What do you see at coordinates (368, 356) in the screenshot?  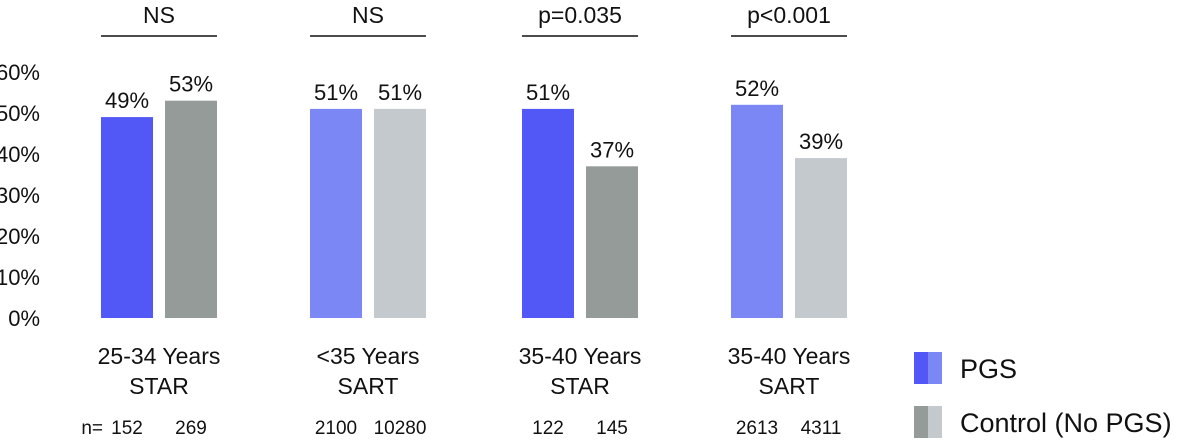 I see `category-label-line1: <35 Years` at bounding box center [368, 356].